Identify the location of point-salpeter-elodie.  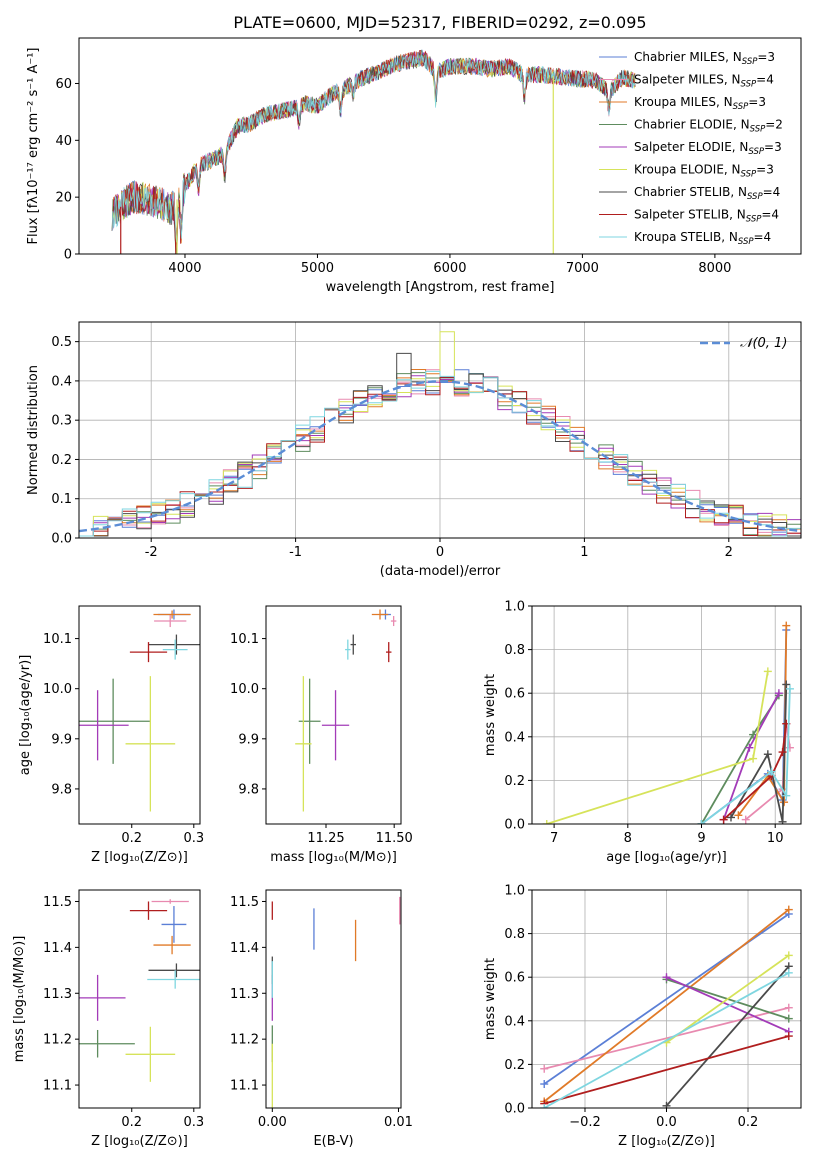
(104, 725).